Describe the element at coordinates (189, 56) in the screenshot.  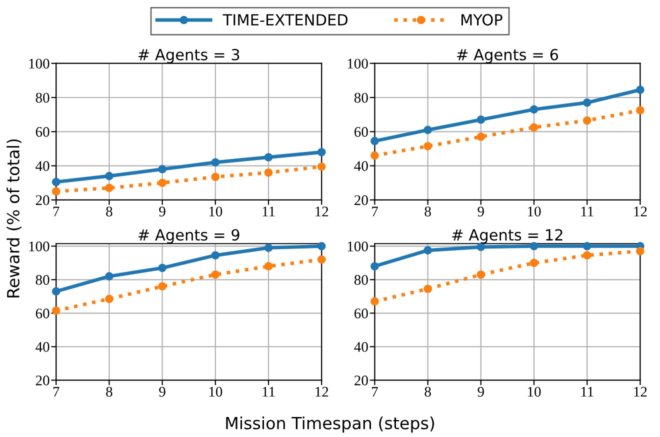
I see `chart-title: # Agents = 3` at that location.